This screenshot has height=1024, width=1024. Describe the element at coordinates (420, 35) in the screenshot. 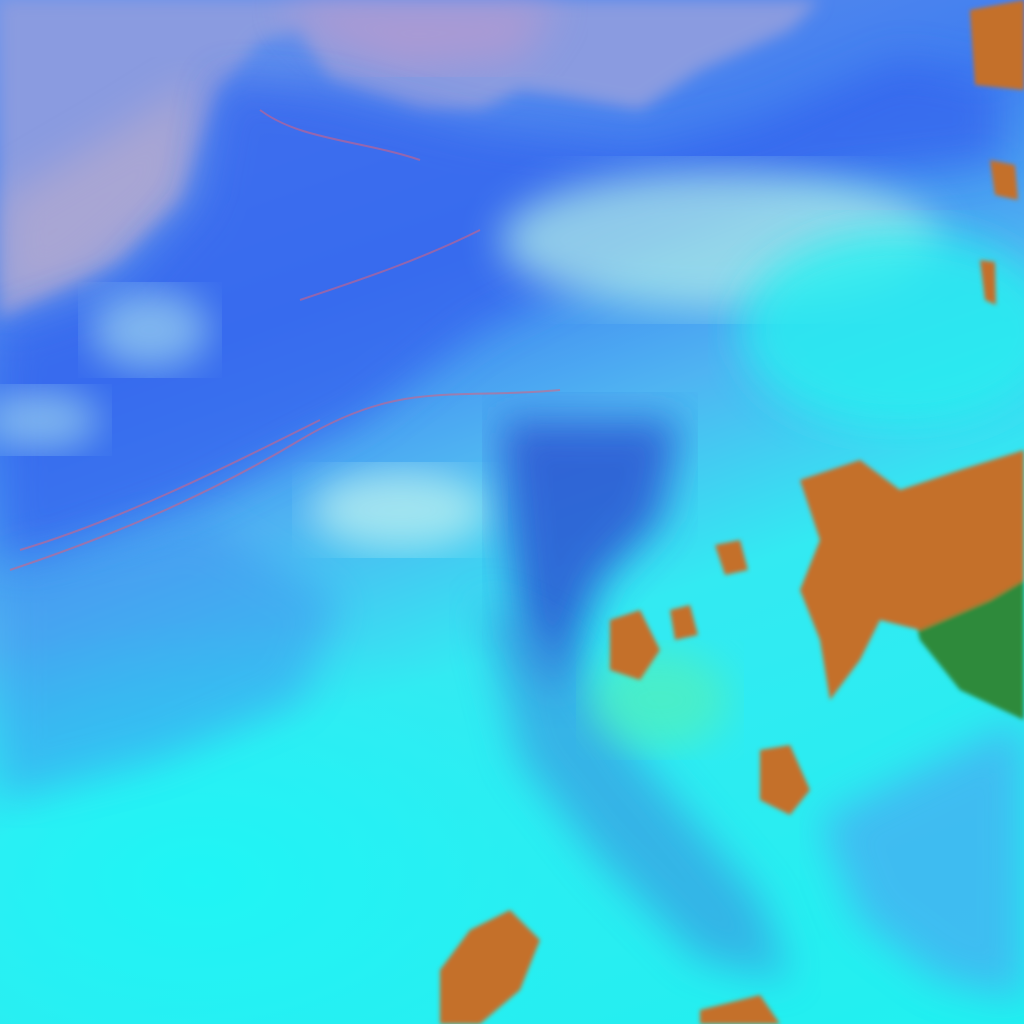

I see `sea-haze-pink` at that location.